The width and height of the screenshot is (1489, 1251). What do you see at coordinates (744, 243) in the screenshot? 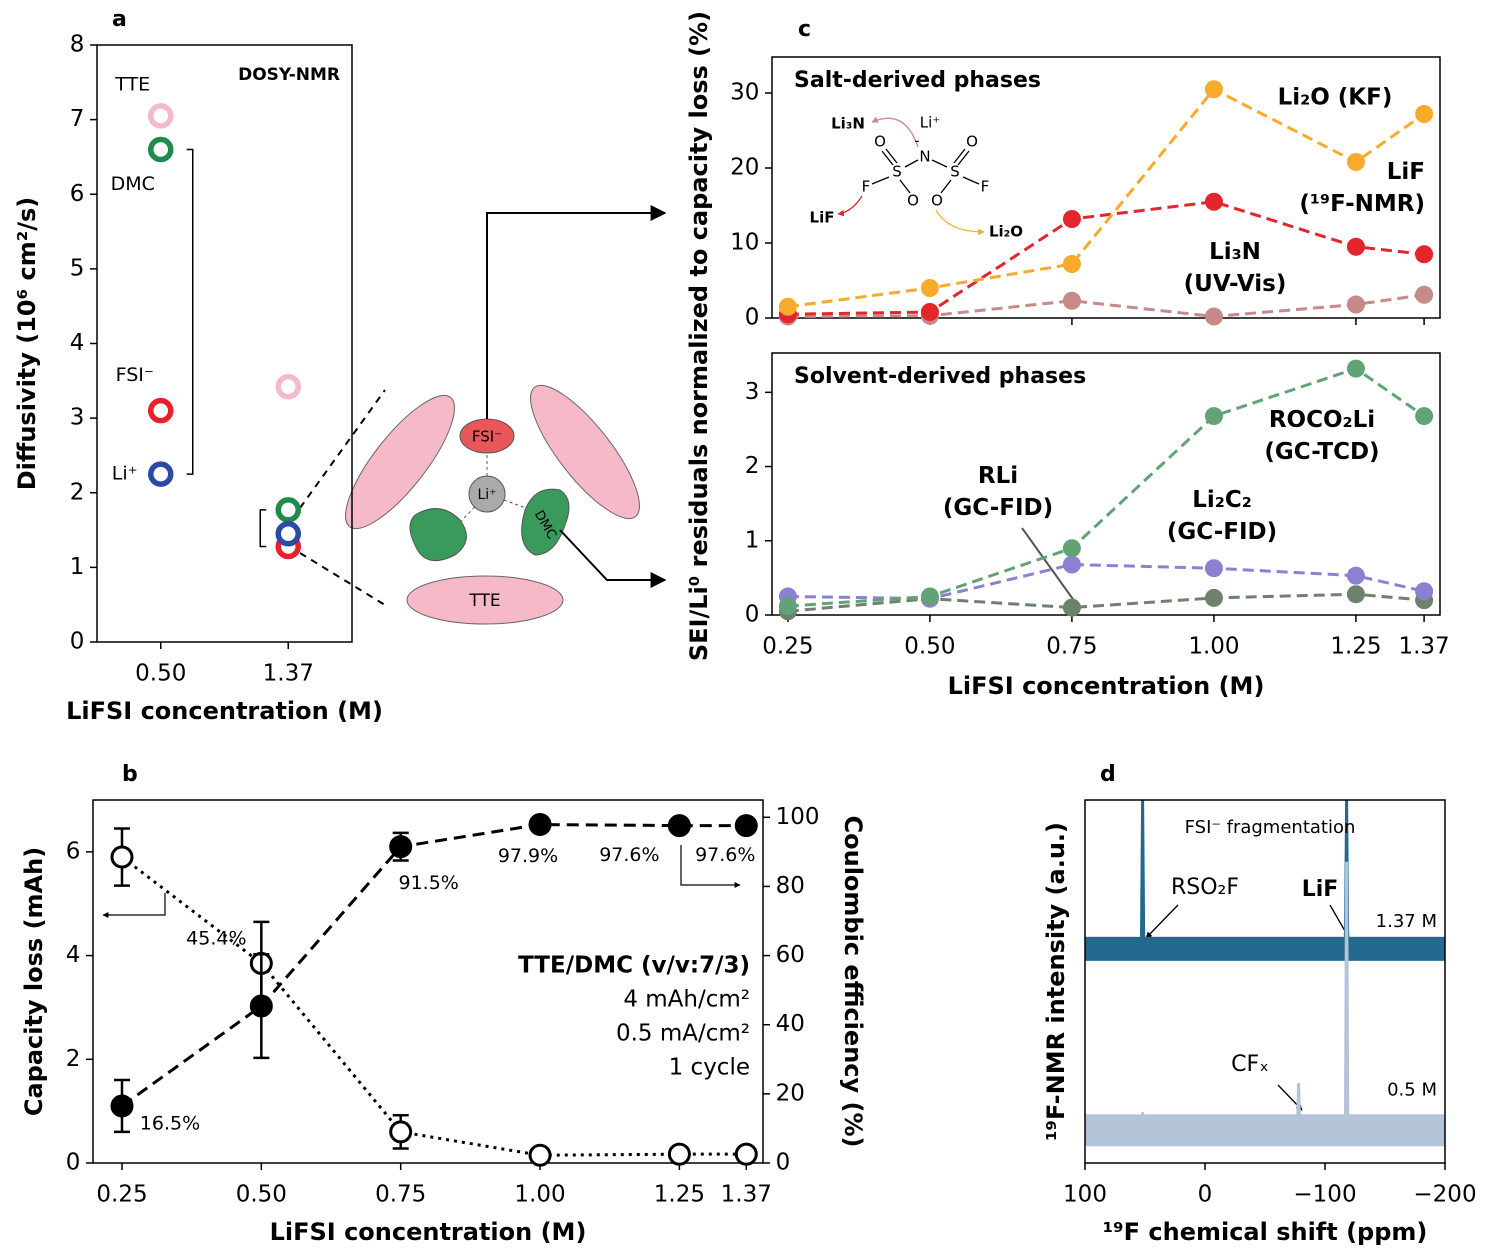
I see `y-tick-label: 10` at bounding box center [744, 243].